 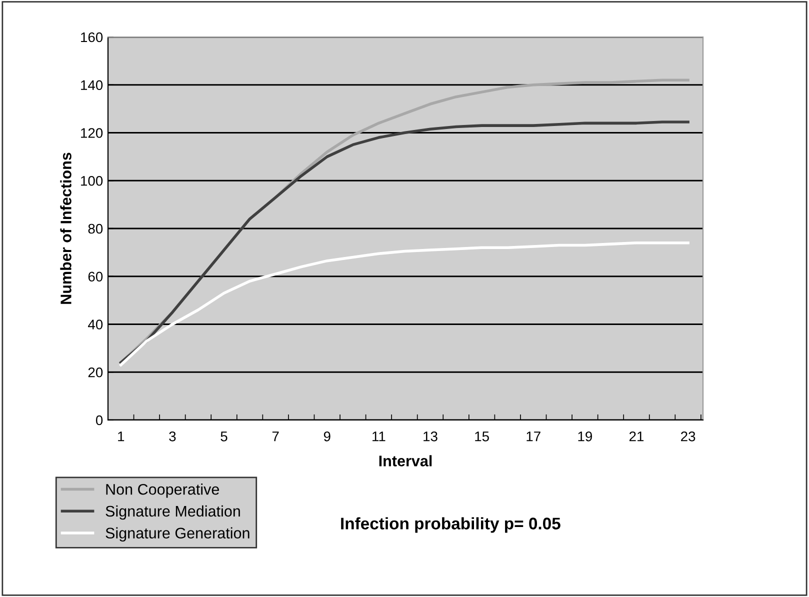 What do you see at coordinates (99, 420) in the screenshot?
I see `y-tick-label: 0` at bounding box center [99, 420].